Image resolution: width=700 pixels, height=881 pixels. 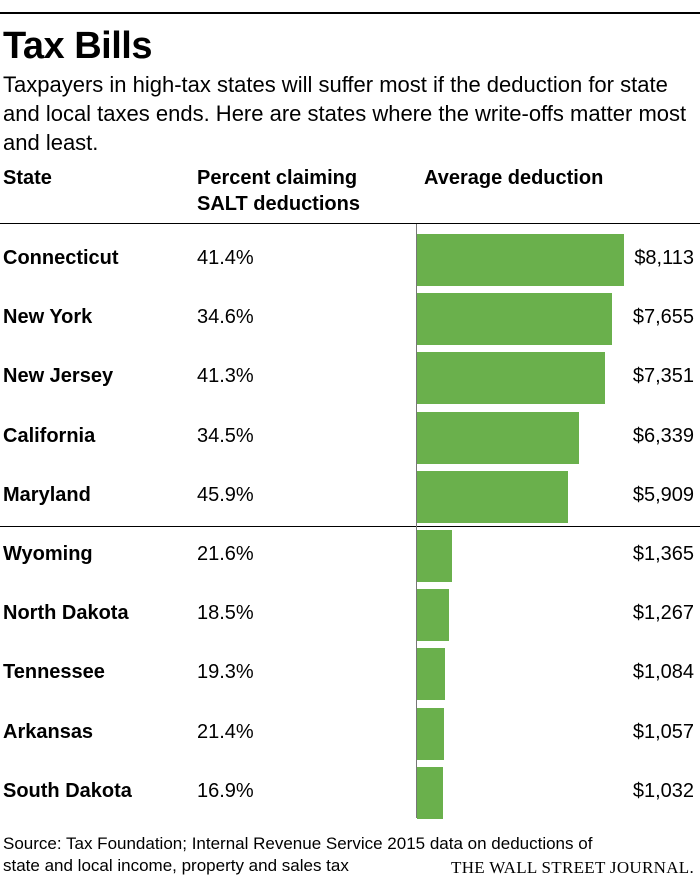 I want to click on group-divider, so click(x=350, y=526).